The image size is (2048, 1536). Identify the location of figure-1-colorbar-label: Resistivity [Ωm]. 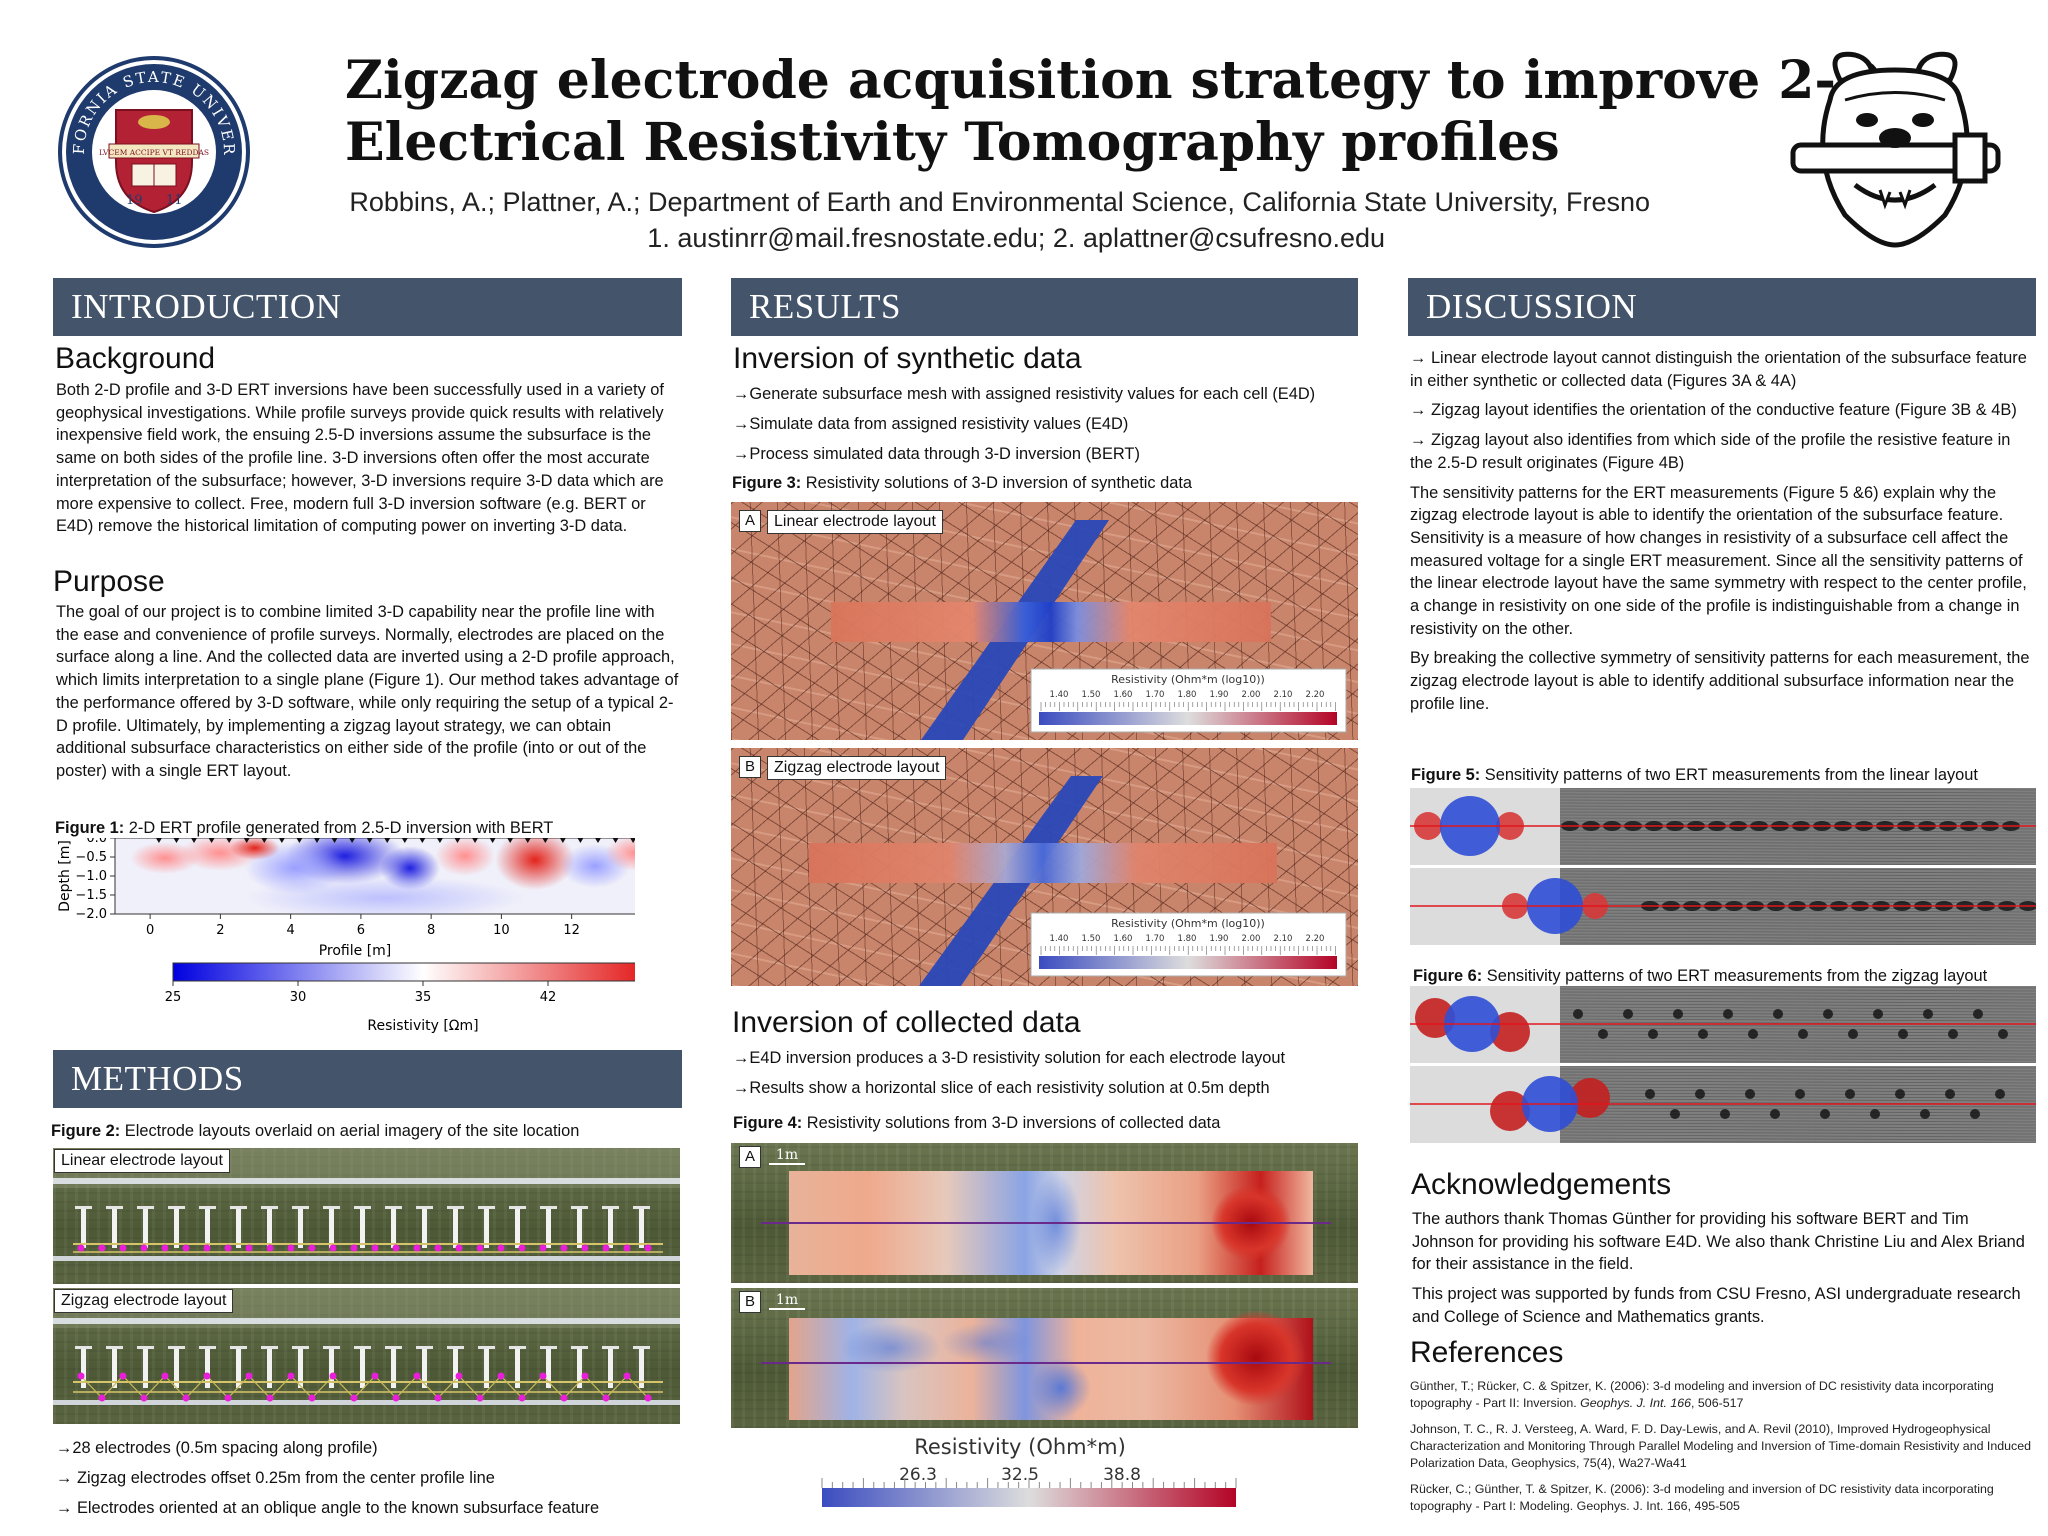
(422, 1026).